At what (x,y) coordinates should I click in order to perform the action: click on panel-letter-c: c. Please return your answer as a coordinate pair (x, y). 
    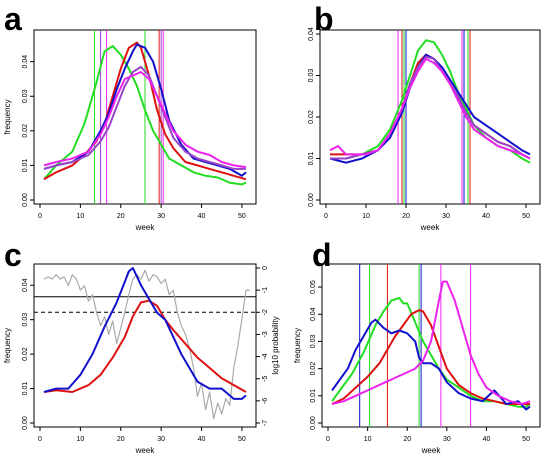
    Looking at the image, I should click on (13, 255).